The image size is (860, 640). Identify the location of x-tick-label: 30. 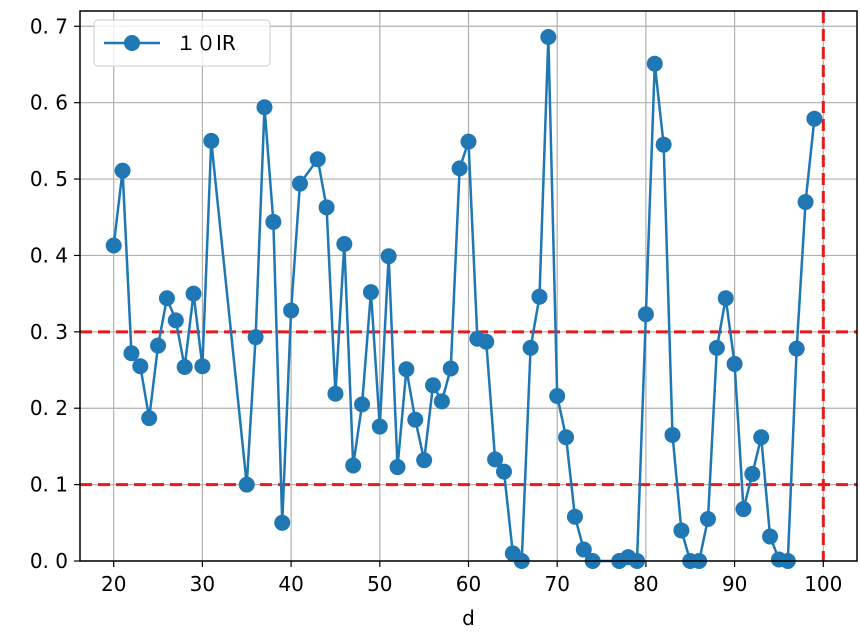
(202, 584).